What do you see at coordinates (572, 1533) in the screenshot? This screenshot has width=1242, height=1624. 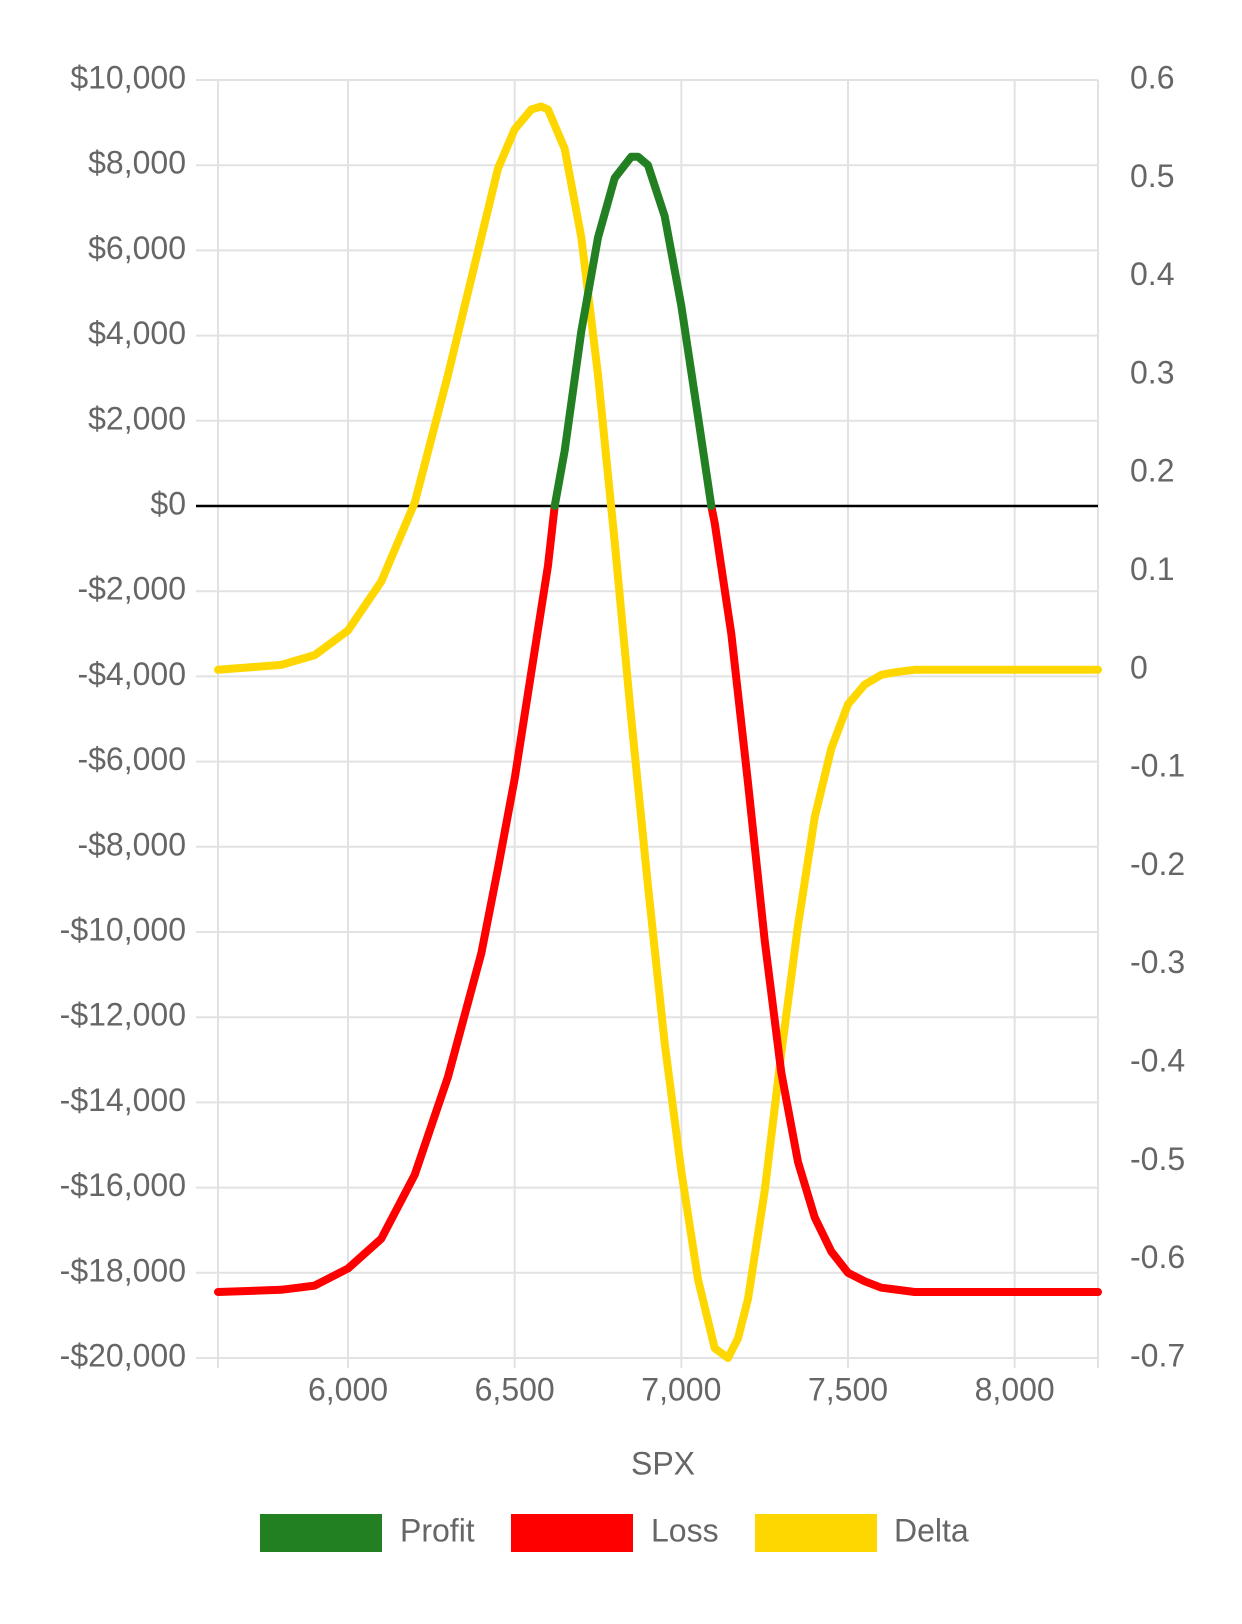 I see `legend-swatch-loss` at bounding box center [572, 1533].